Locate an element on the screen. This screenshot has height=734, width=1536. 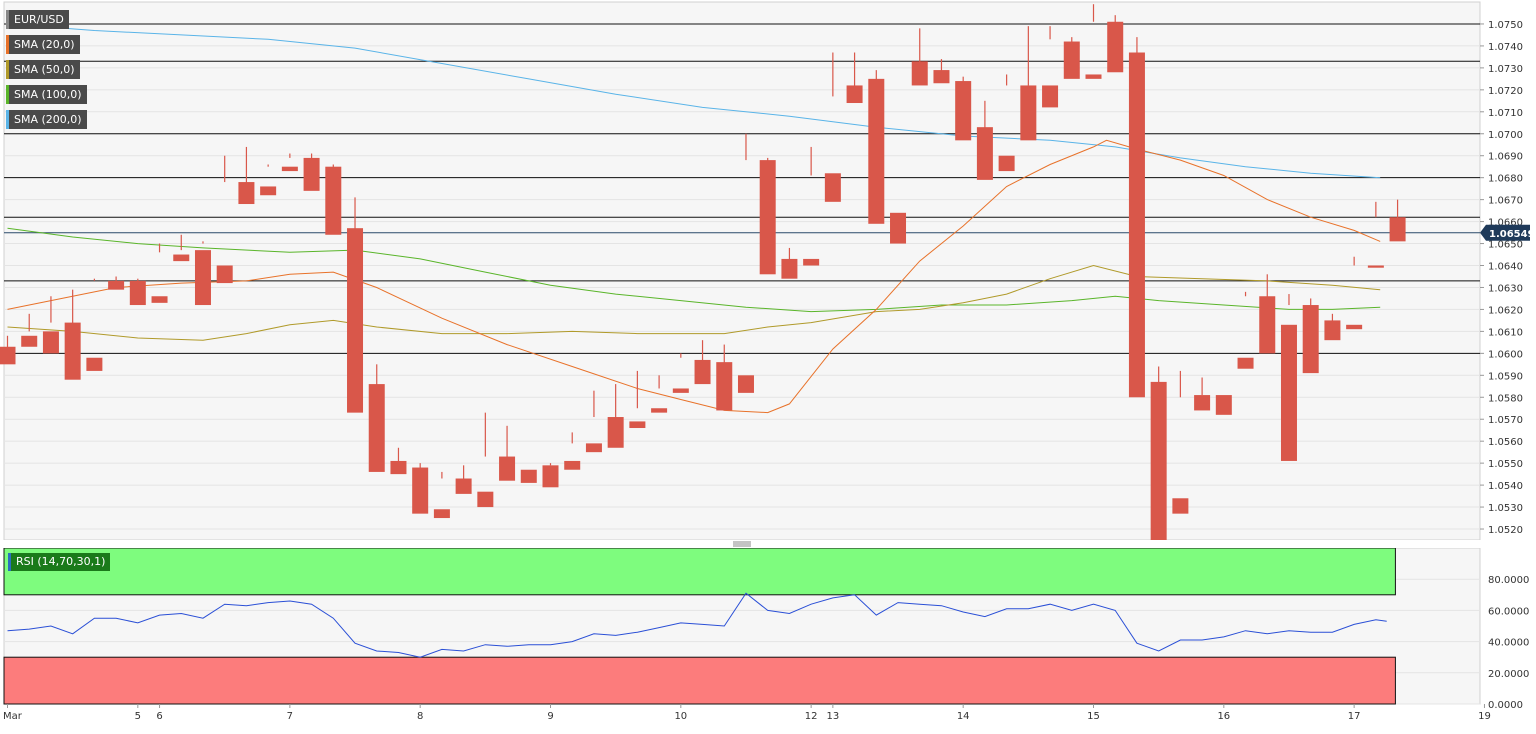
sma50-swatch is located at coordinates (7, 69).